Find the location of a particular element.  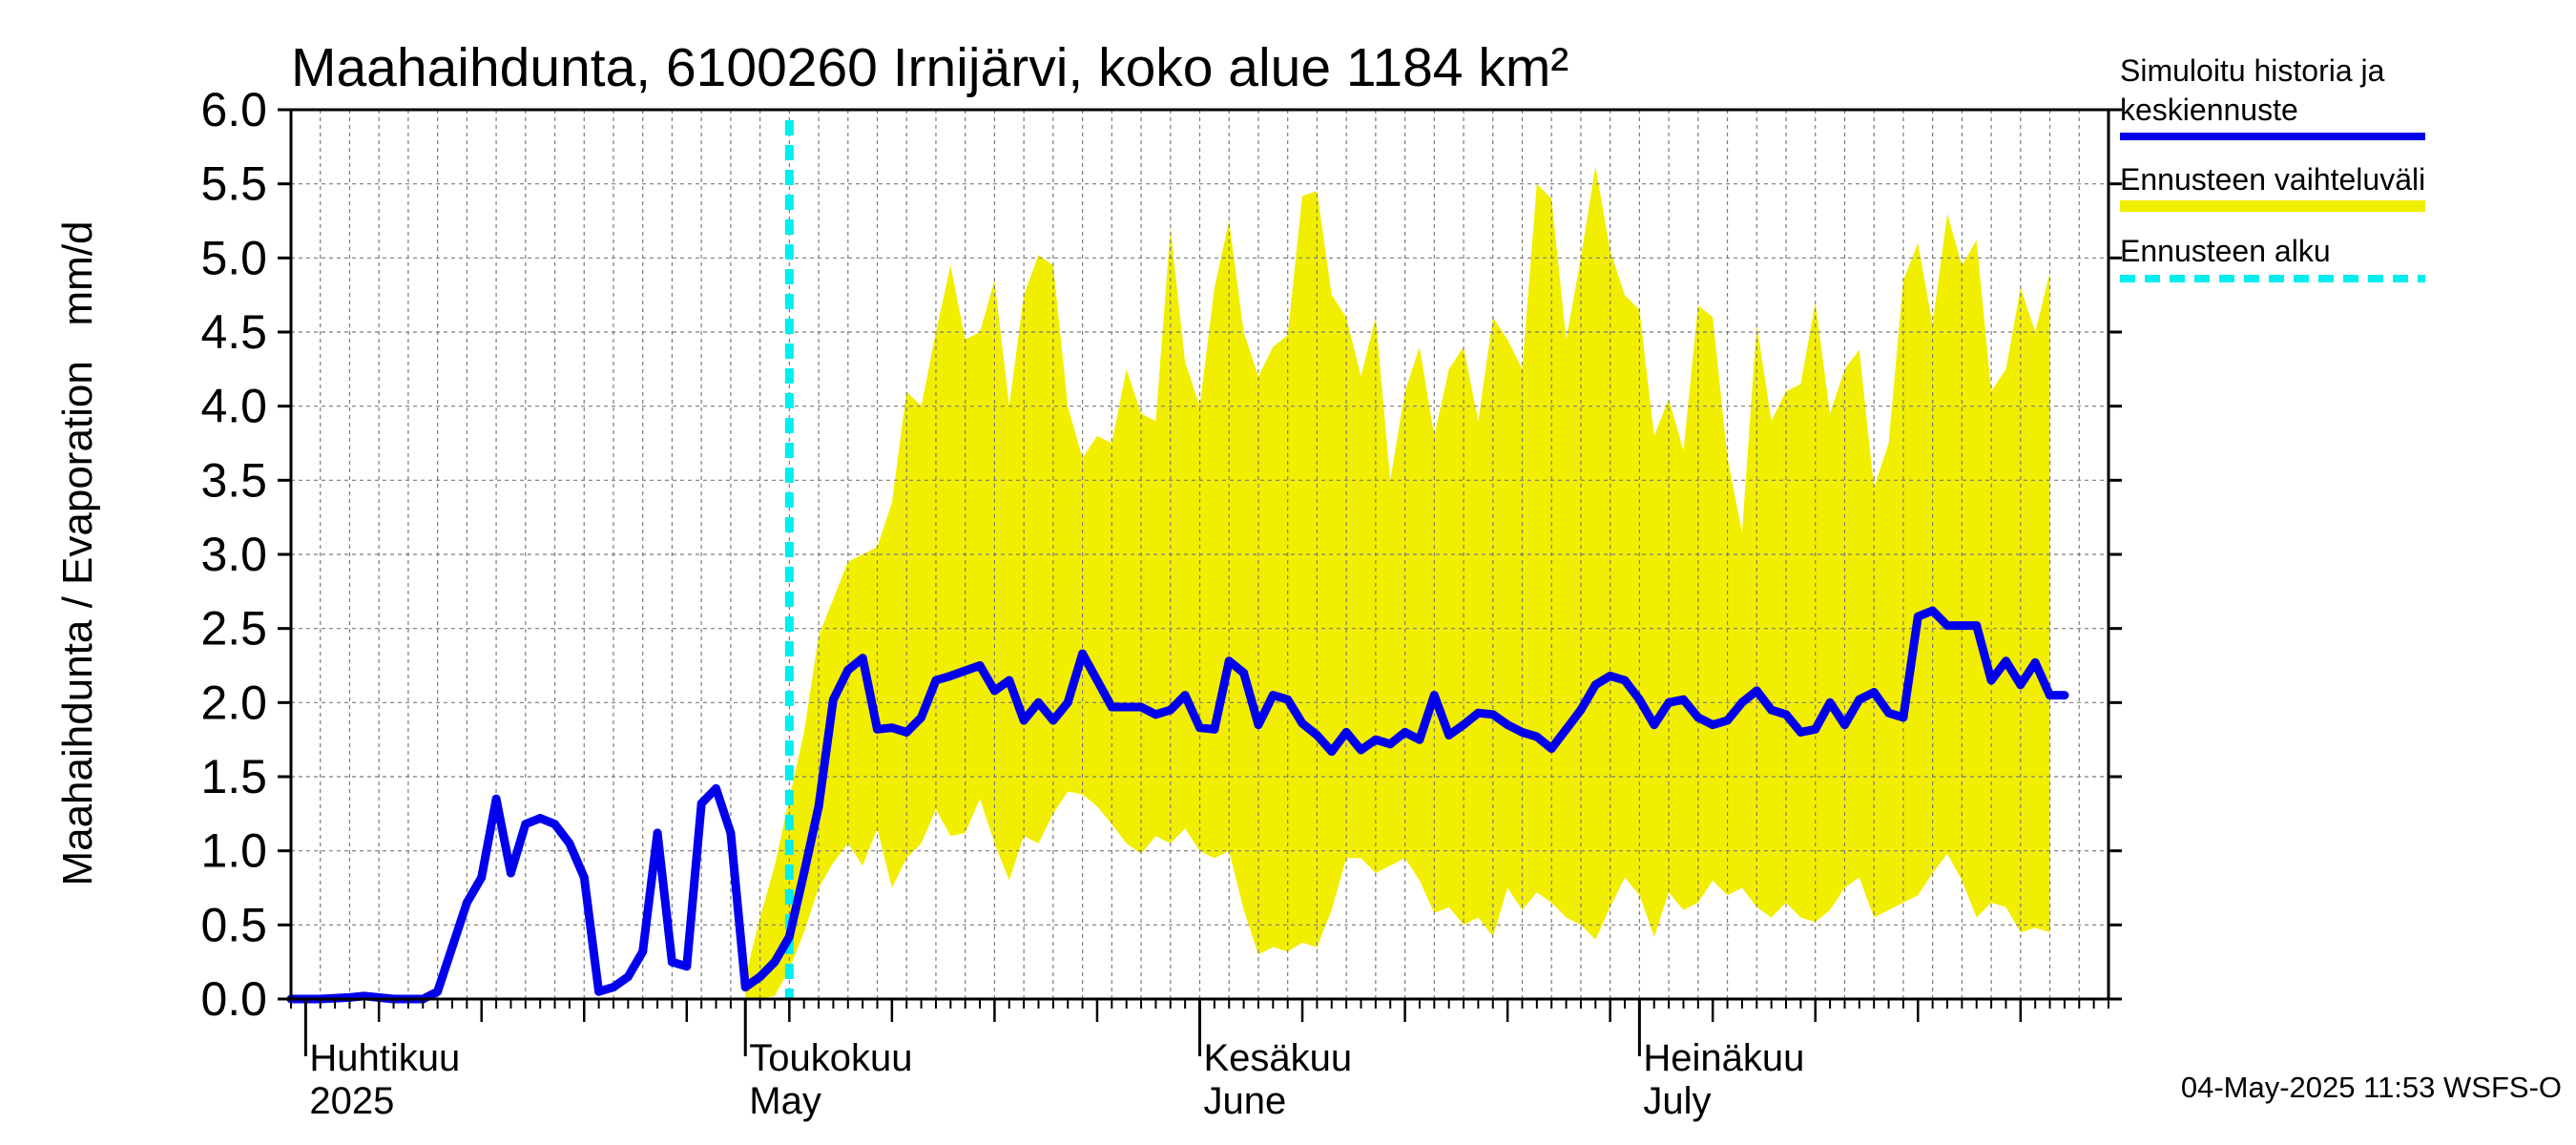

month-label: Huhtikuu is located at coordinates (384, 1058).